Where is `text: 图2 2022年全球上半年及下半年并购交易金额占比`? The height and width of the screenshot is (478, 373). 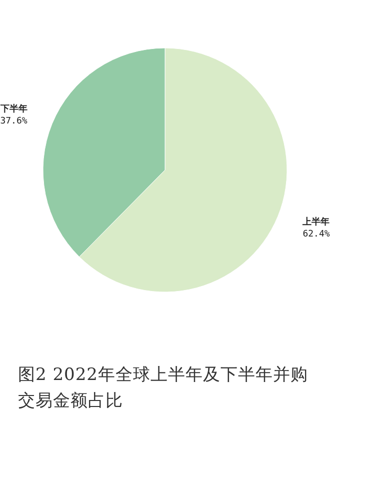
text: 图2 2022年全球上半年及下半年并购交易金额占比 is located at coordinates (163, 388).